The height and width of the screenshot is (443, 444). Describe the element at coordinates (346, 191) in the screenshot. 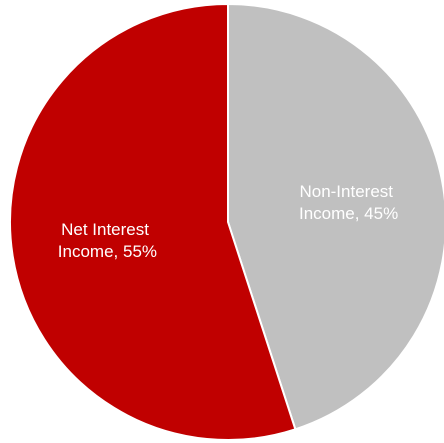

I see `slice-label-non-interest-line1: Non-Interest` at that location.